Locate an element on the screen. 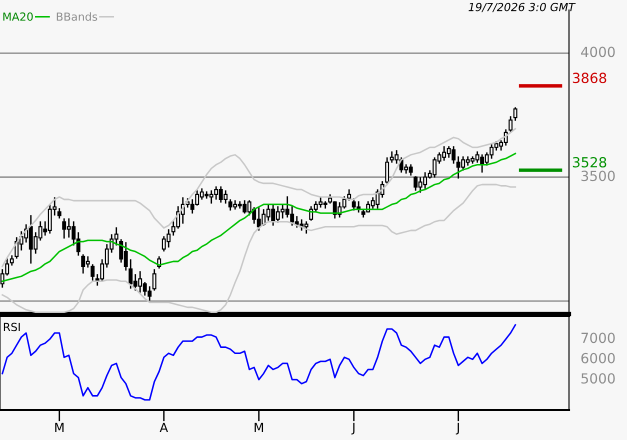  ref-line-label: 3868 is located at coordinates (589, 78).